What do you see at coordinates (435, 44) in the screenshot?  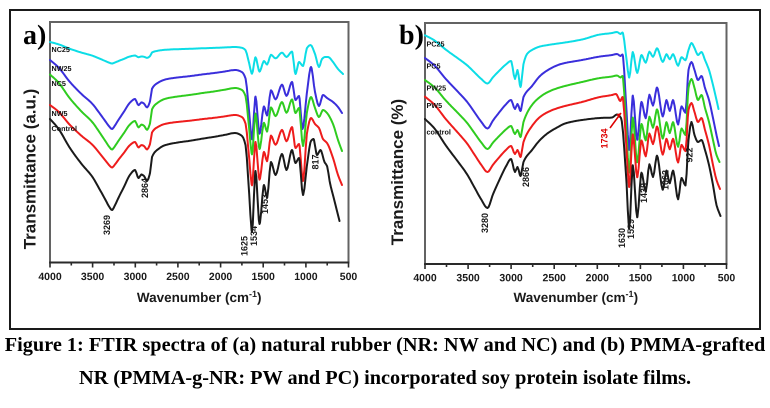 I see `svg-text: PC25` at bounding box center [435, 44].